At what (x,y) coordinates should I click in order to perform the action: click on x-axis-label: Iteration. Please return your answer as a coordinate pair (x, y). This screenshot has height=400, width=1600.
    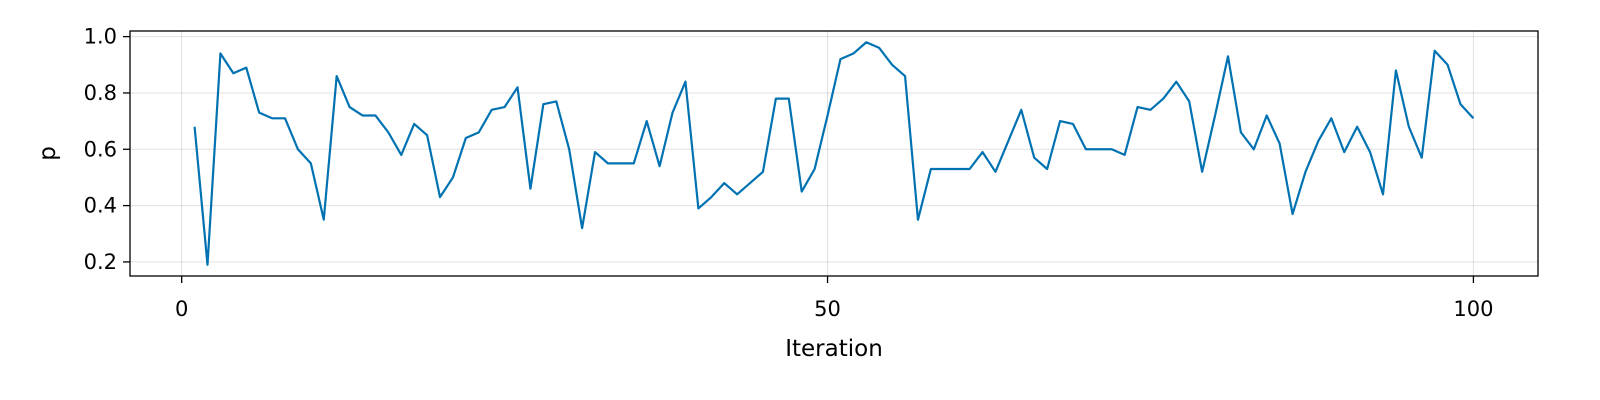
    Looking at the image, I should click on (834, 349).